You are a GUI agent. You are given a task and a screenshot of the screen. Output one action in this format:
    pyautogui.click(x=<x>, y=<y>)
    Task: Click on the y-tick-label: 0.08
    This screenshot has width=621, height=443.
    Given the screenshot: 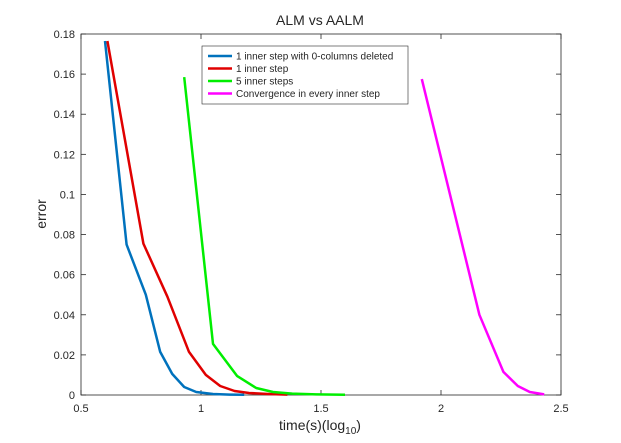 What is the action you would take?
    pyautogui.click(x=64, y=236)
    